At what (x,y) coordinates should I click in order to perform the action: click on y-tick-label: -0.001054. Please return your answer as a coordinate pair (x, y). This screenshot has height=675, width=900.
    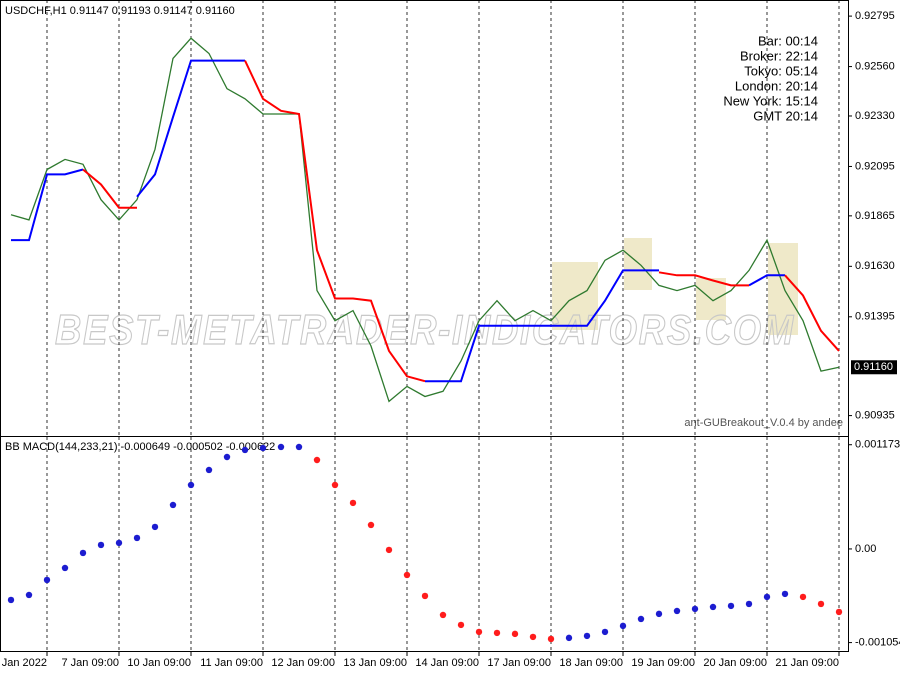
    Looking at the image, I should click on (877, 642).